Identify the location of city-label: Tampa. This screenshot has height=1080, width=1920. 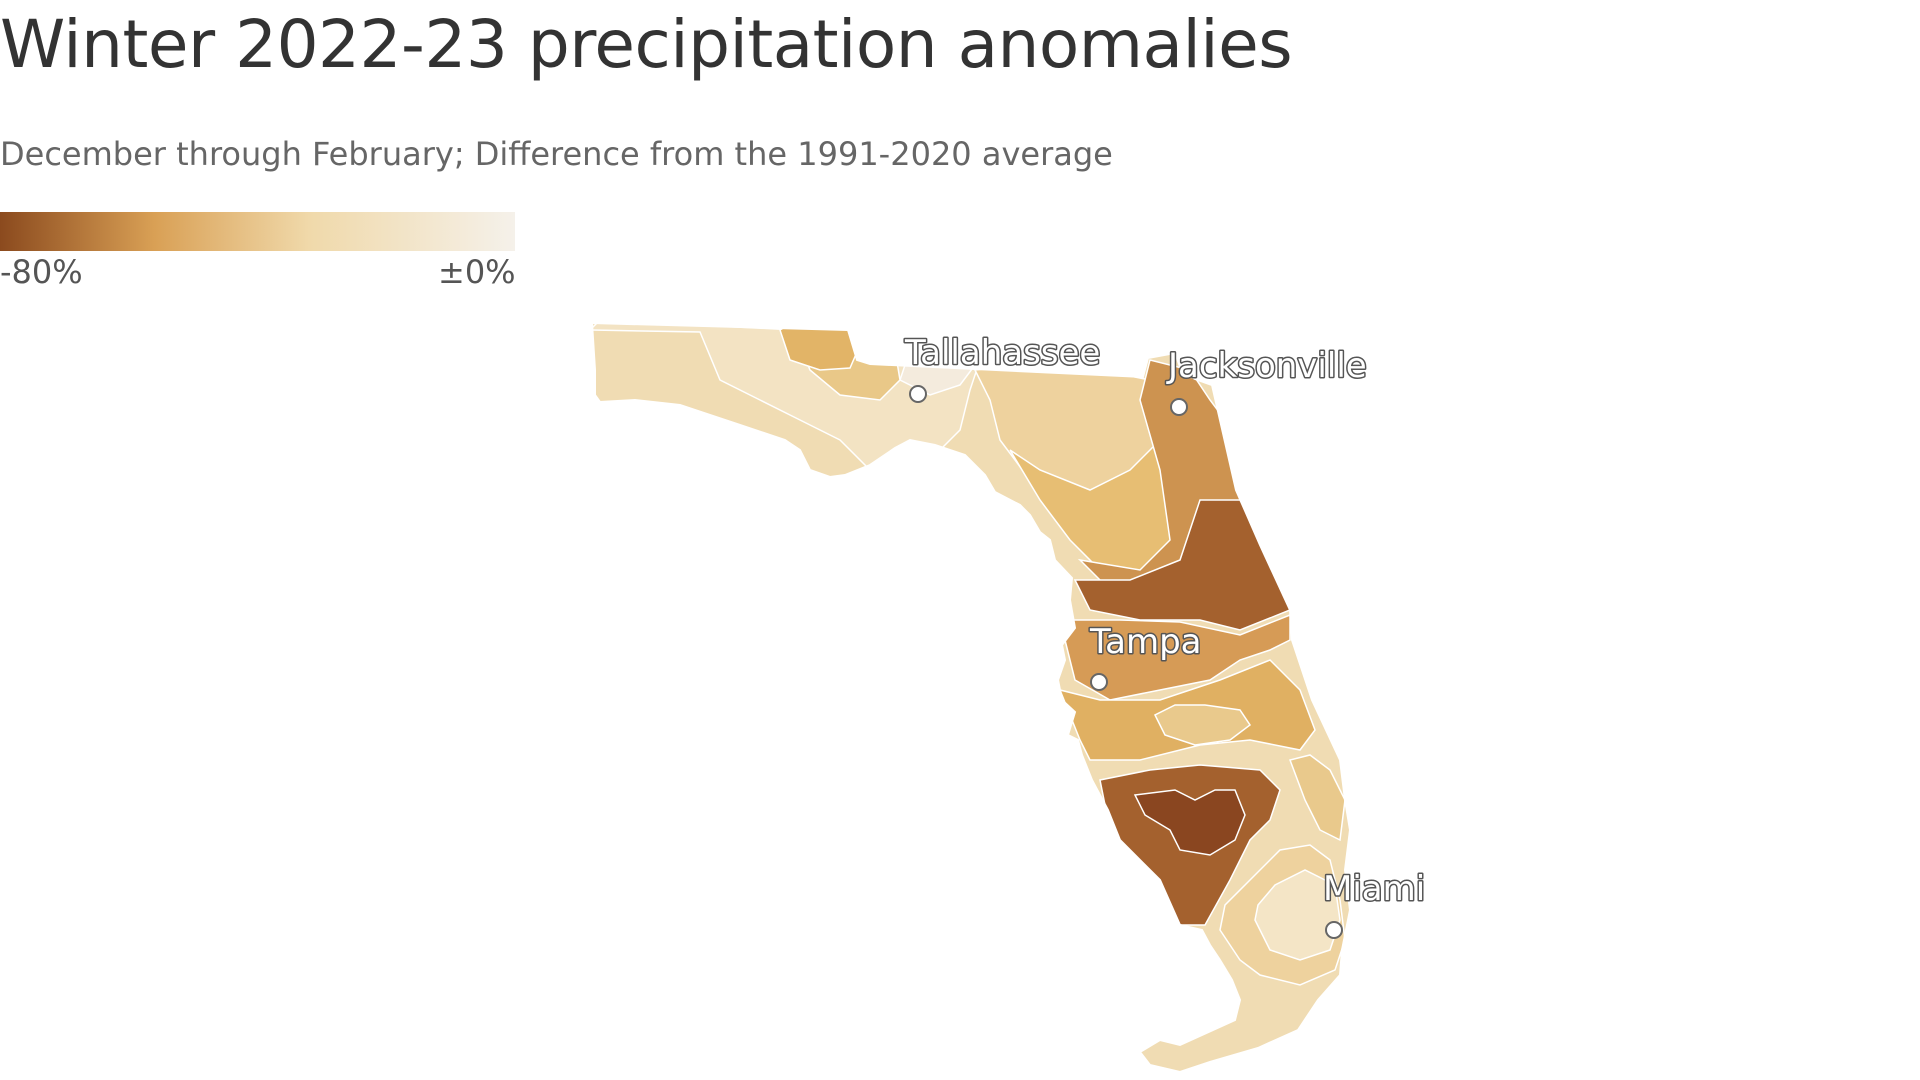
(1145, 642).